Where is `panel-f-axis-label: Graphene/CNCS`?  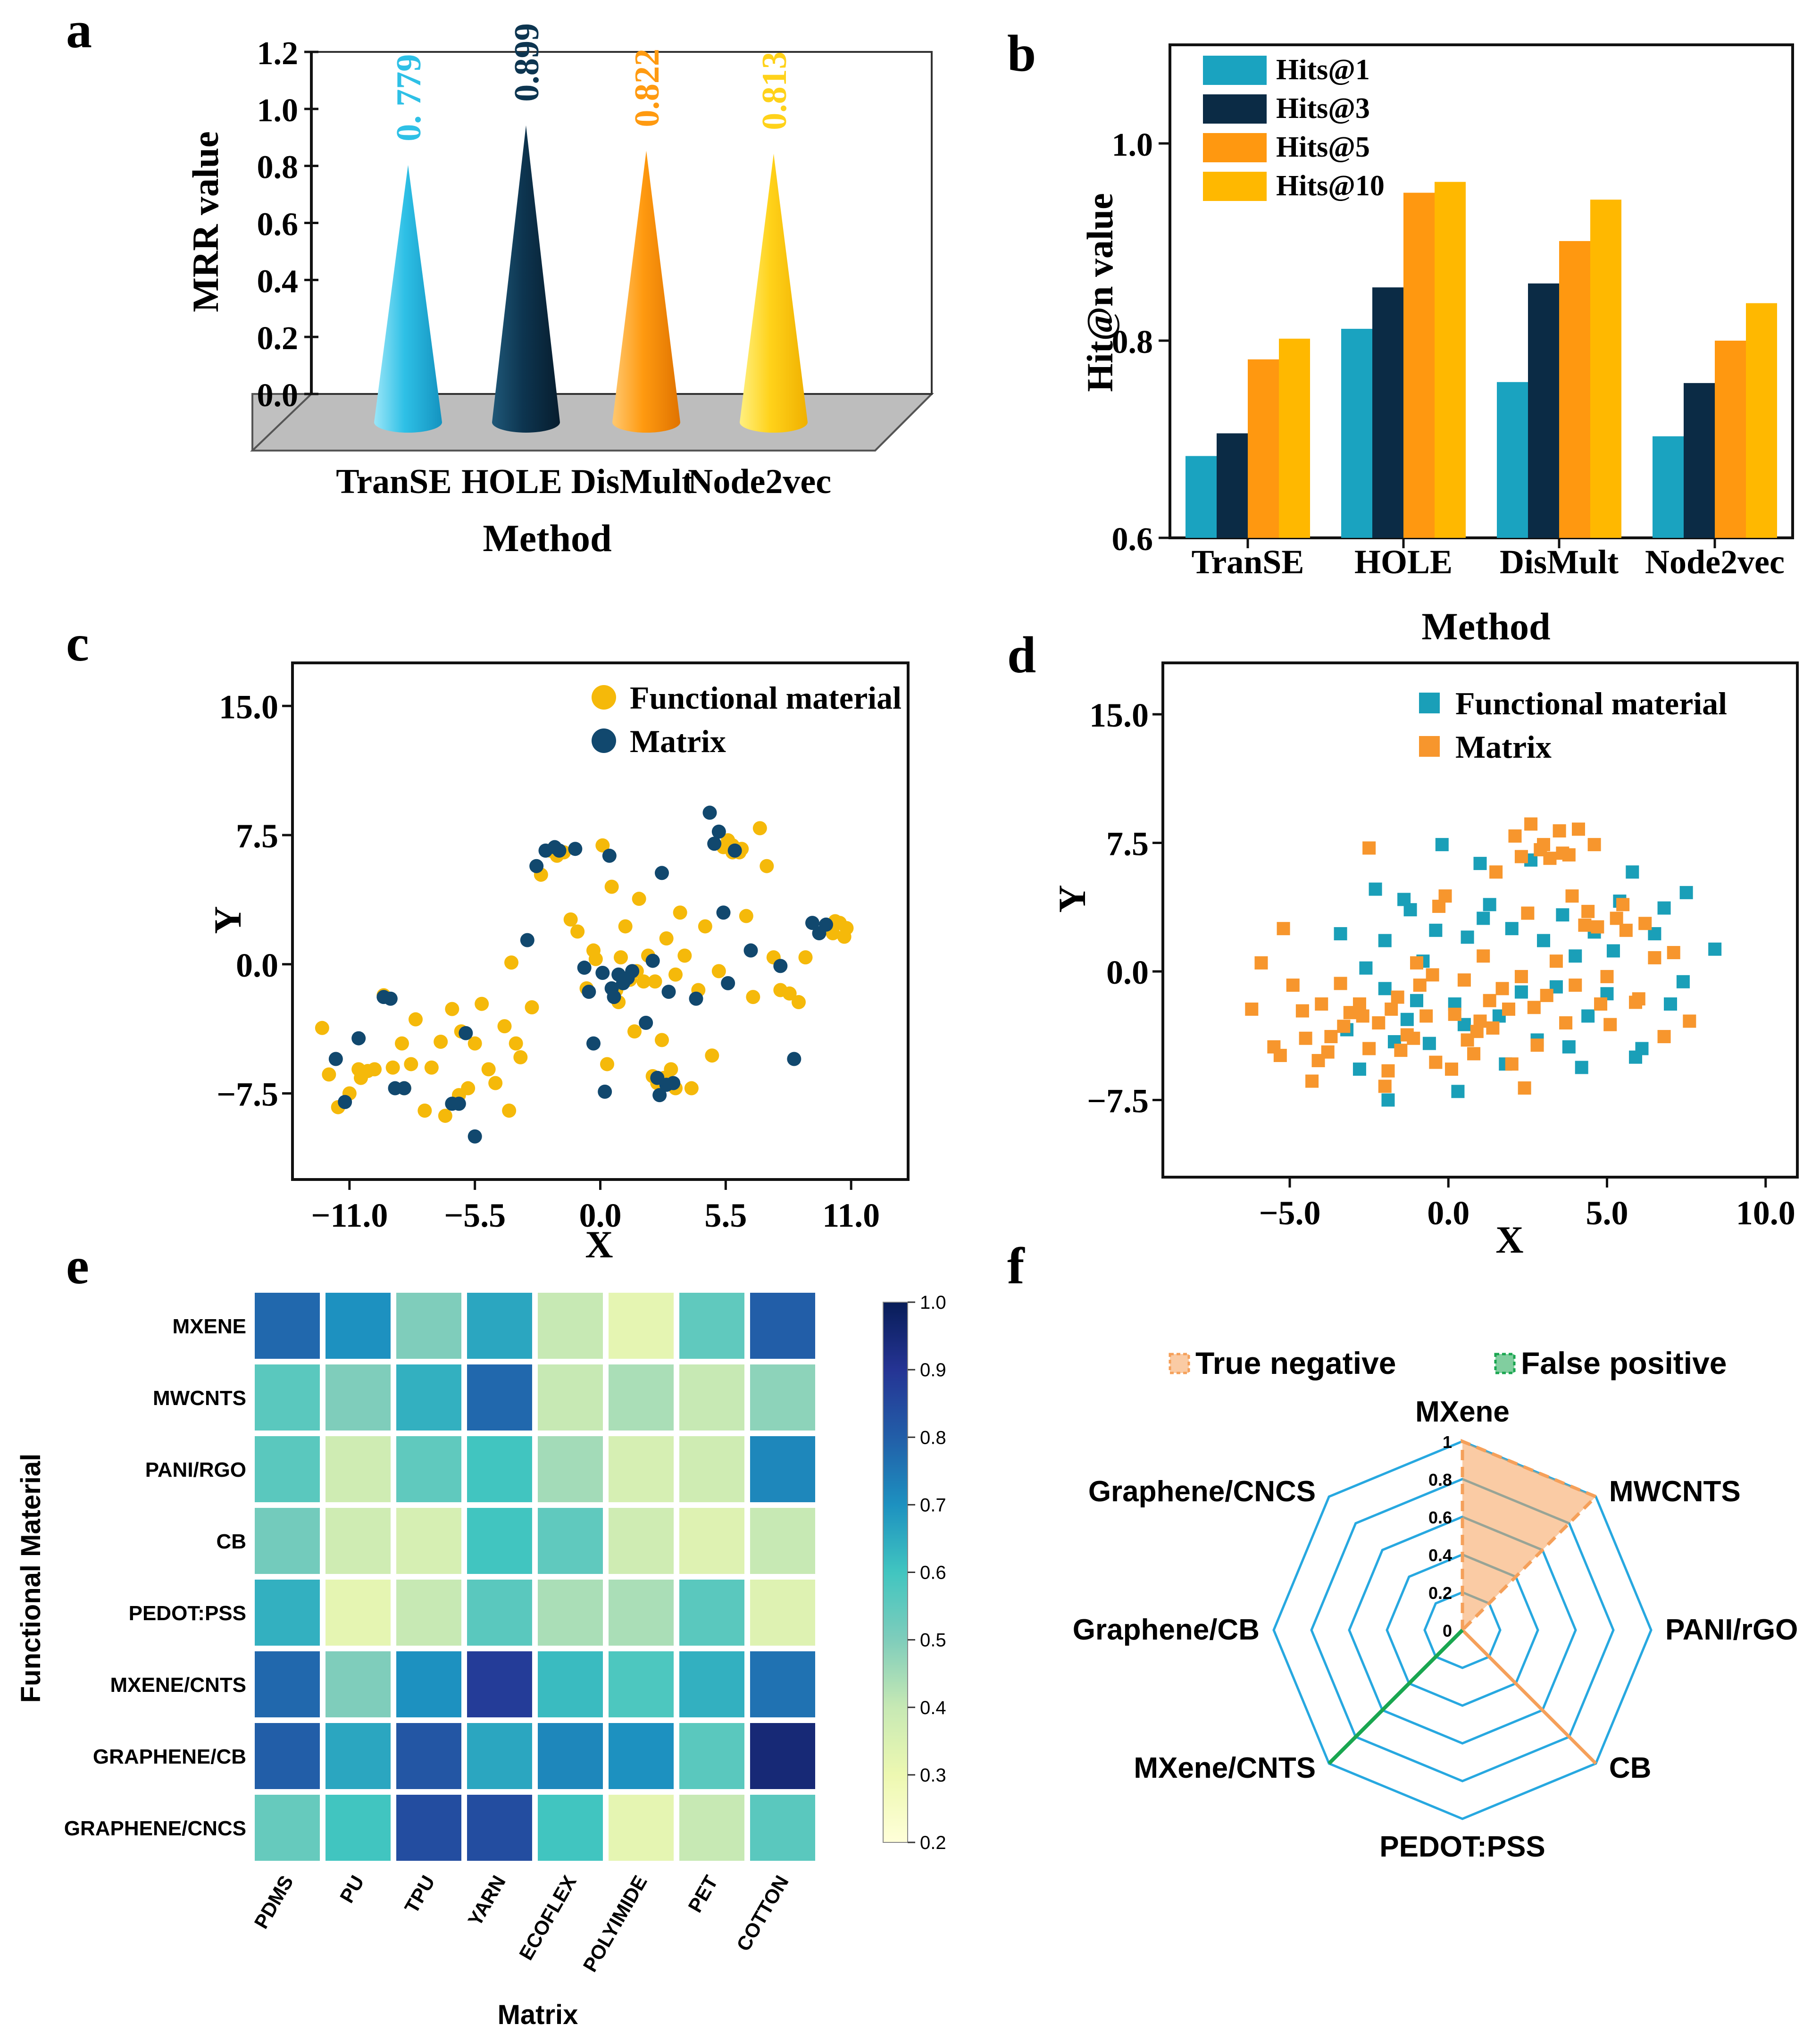
panel-f-axis-label: Graphene/CNCS is located at coordinates (1202, 1491).